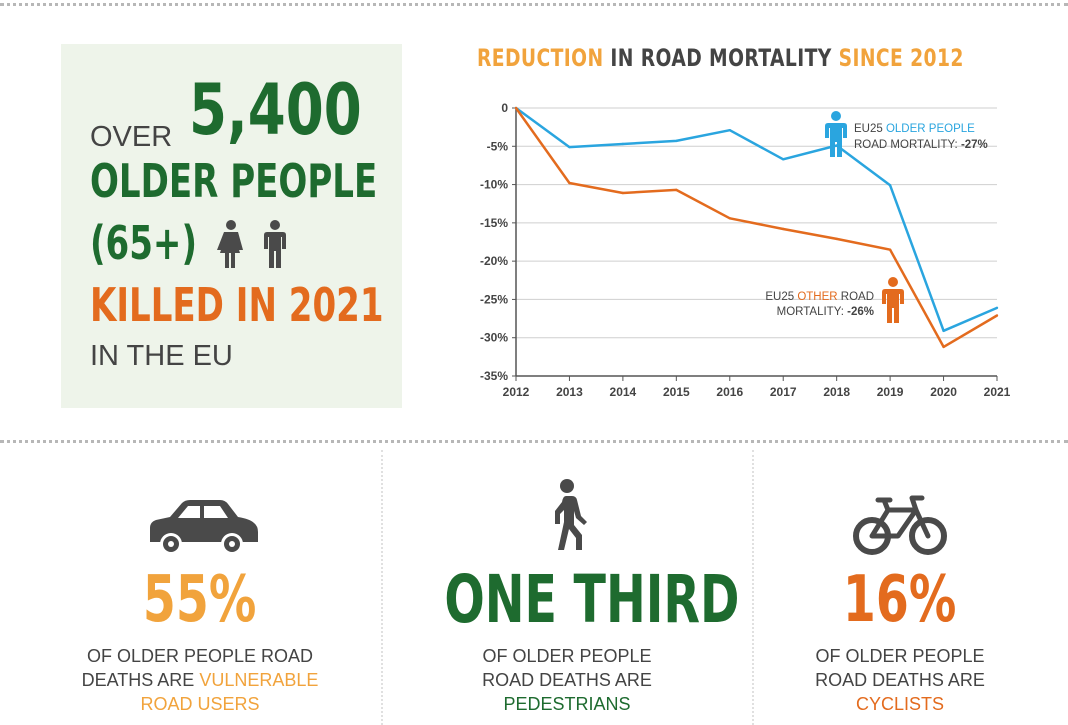 The width and height of the screenshot is (1068, 725). Describe the element at coordinates (890, 392) in the screenshot. I see `x-tick-label: 2019` at that location.